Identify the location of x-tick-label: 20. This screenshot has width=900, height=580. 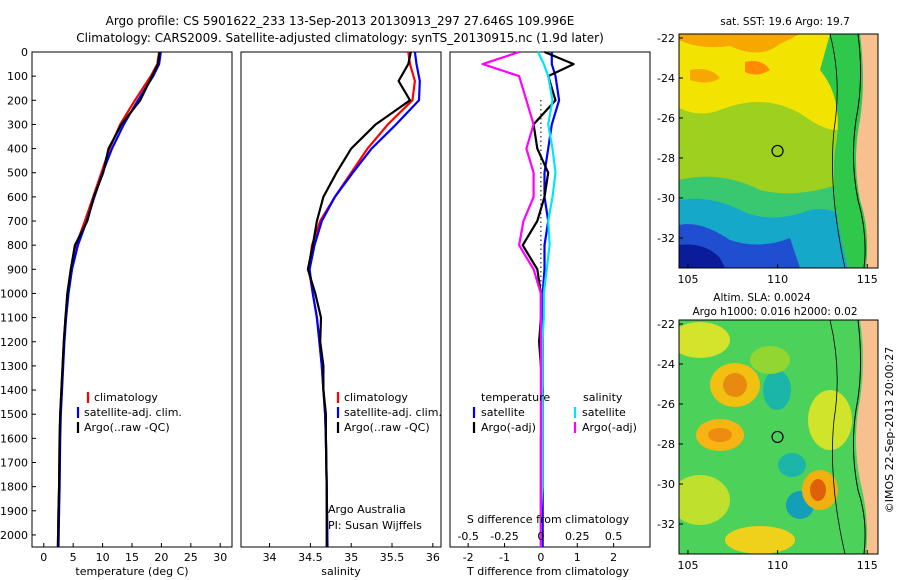
(161, 557).